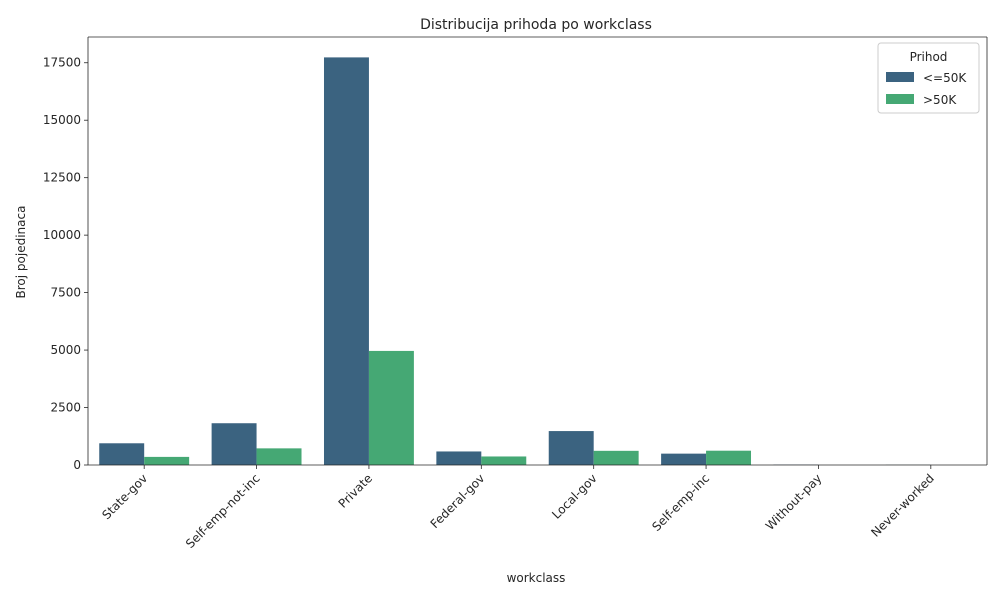 This screenshot has height=600, width=1000. I want to click on y-tick-label: 12500, so click(62, 178).